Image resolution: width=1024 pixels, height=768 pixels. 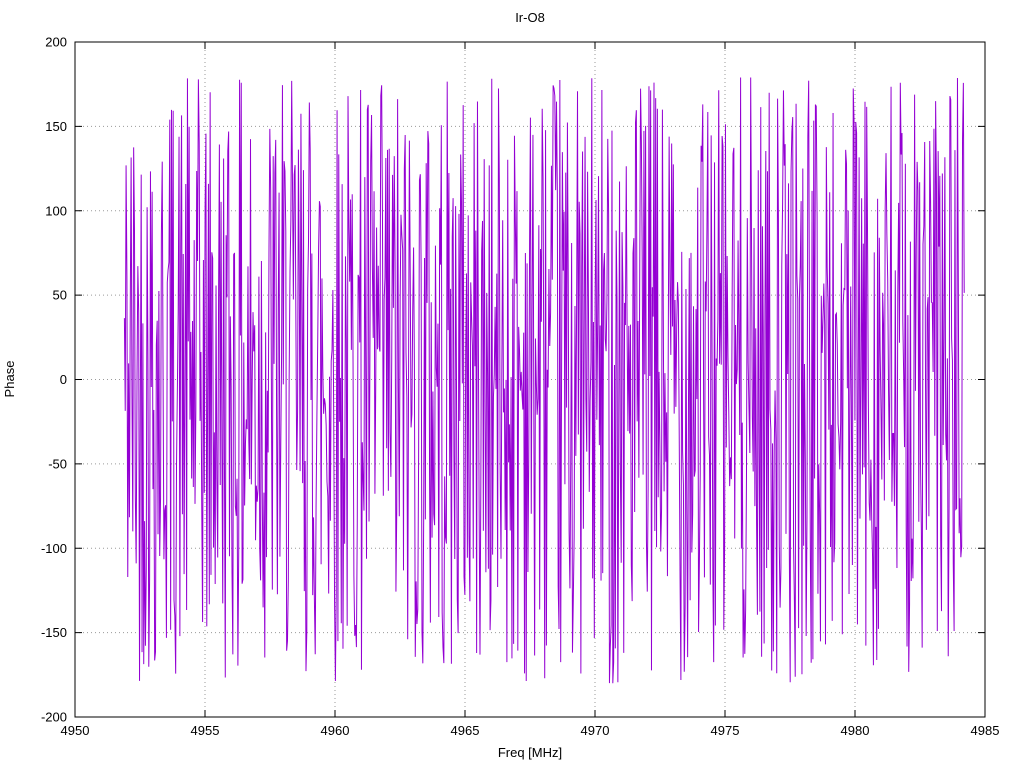 I want to click on x-tick-label: 4950, so click(x=75, y=730).